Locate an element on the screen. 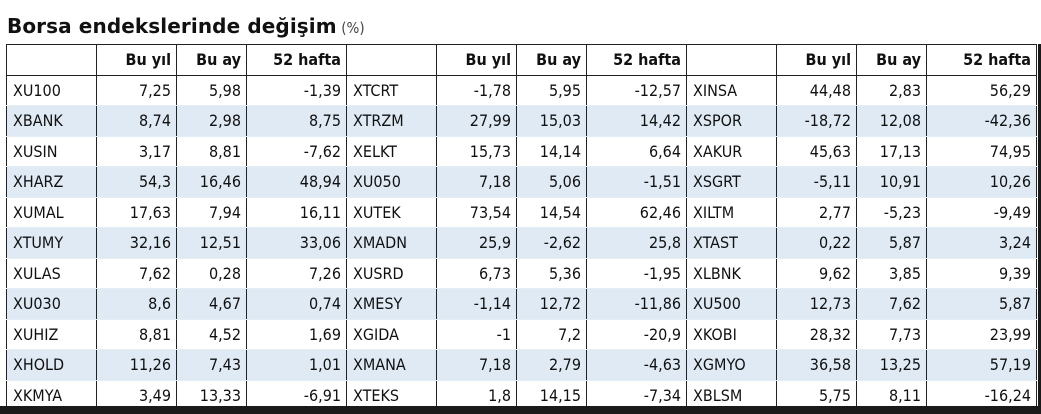  value-cell: -4,63 is located at coordinates (636, 365).